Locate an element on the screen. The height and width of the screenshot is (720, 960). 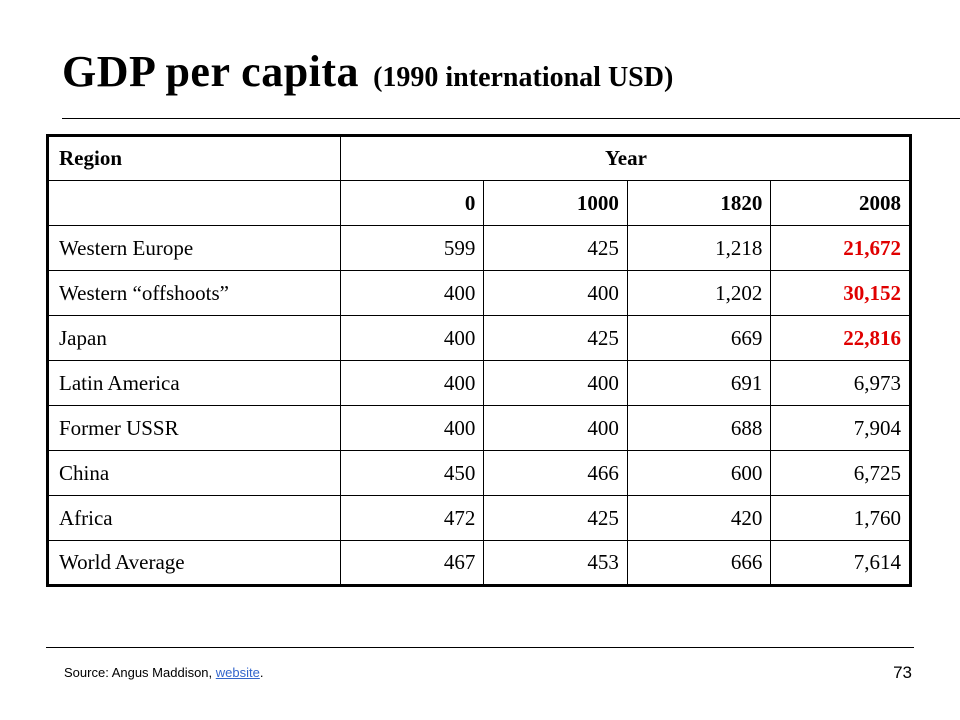
value-cell: 691 is located at coordinates (699, 383).